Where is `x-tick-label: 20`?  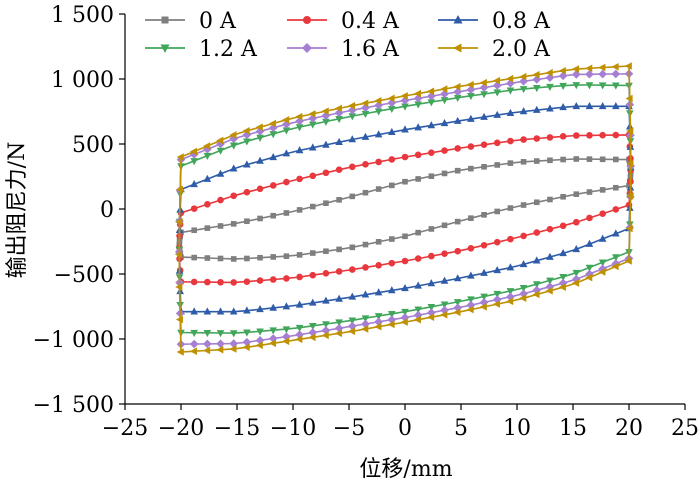 x-tick-label: 20 is located at coordinates (629, 428).